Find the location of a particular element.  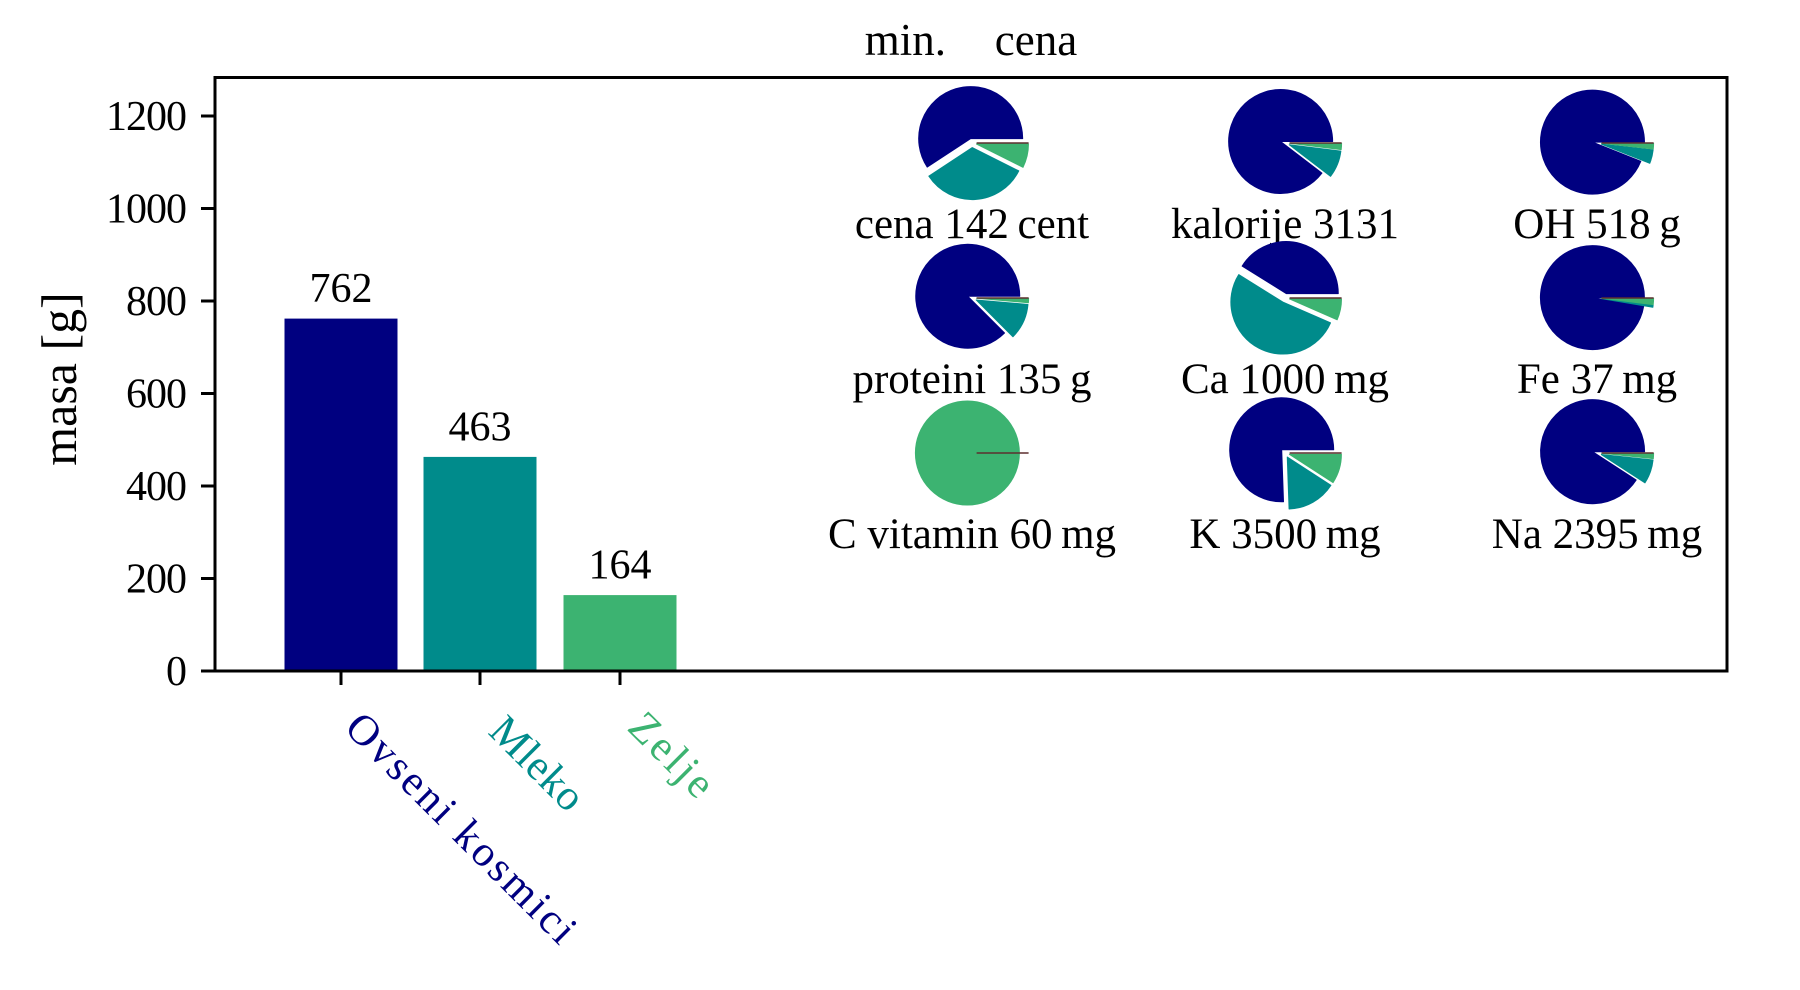

svg-text: 600 is located at coordinates (156, 395).